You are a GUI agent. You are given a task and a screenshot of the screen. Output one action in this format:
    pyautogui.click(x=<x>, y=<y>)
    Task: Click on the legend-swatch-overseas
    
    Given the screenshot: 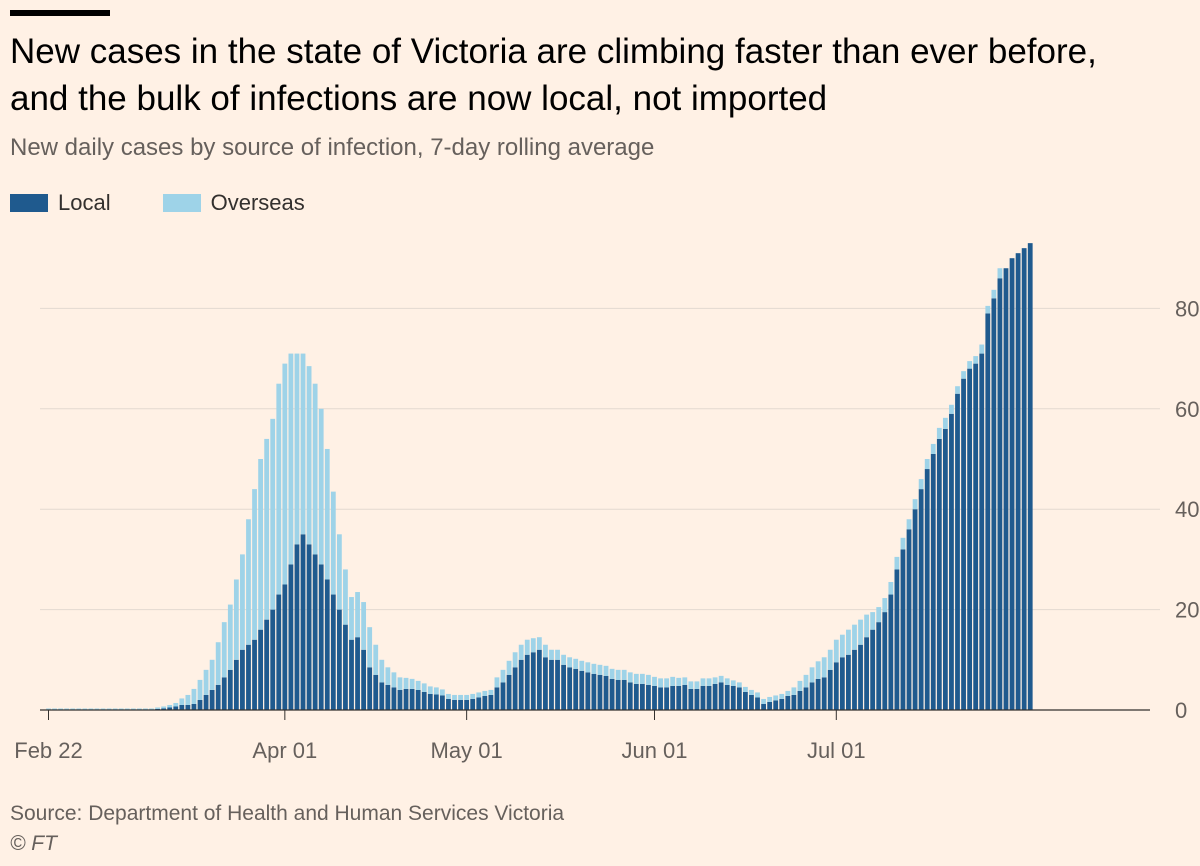 What is the action you would take?
    pyautogui.click(x=181, y=203)
    